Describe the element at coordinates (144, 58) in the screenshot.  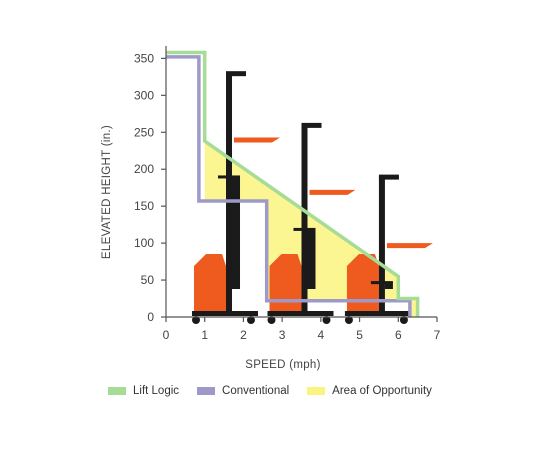
I see `y-tick-label: 350` at that location.